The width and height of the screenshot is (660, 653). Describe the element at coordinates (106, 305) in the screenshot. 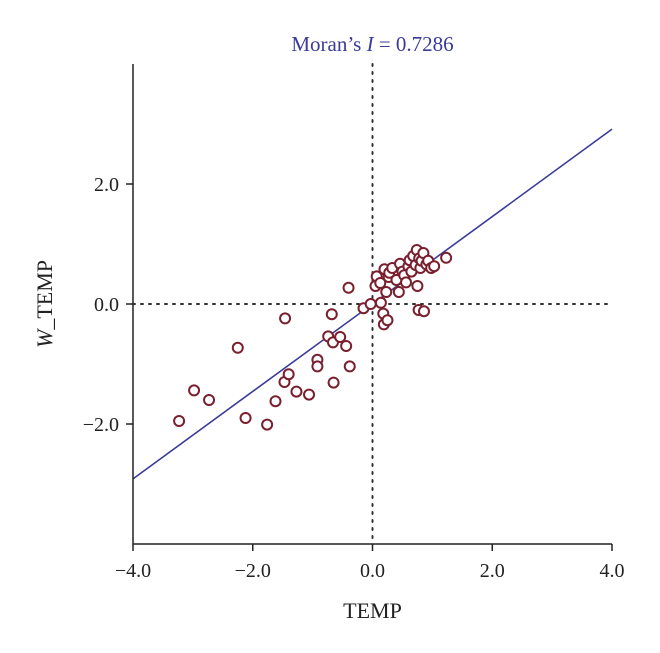

I see `y-tick-label: 0.0` at that location.